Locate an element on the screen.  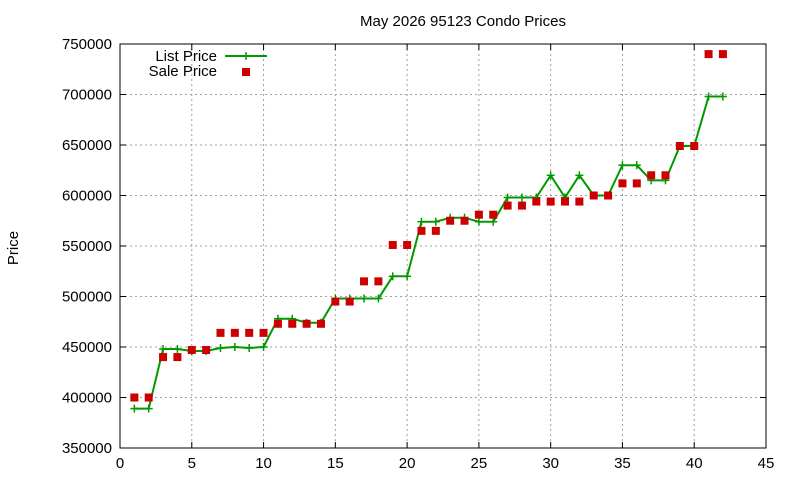
y-tick-label: 650000 is located at coordinates (87, 145).